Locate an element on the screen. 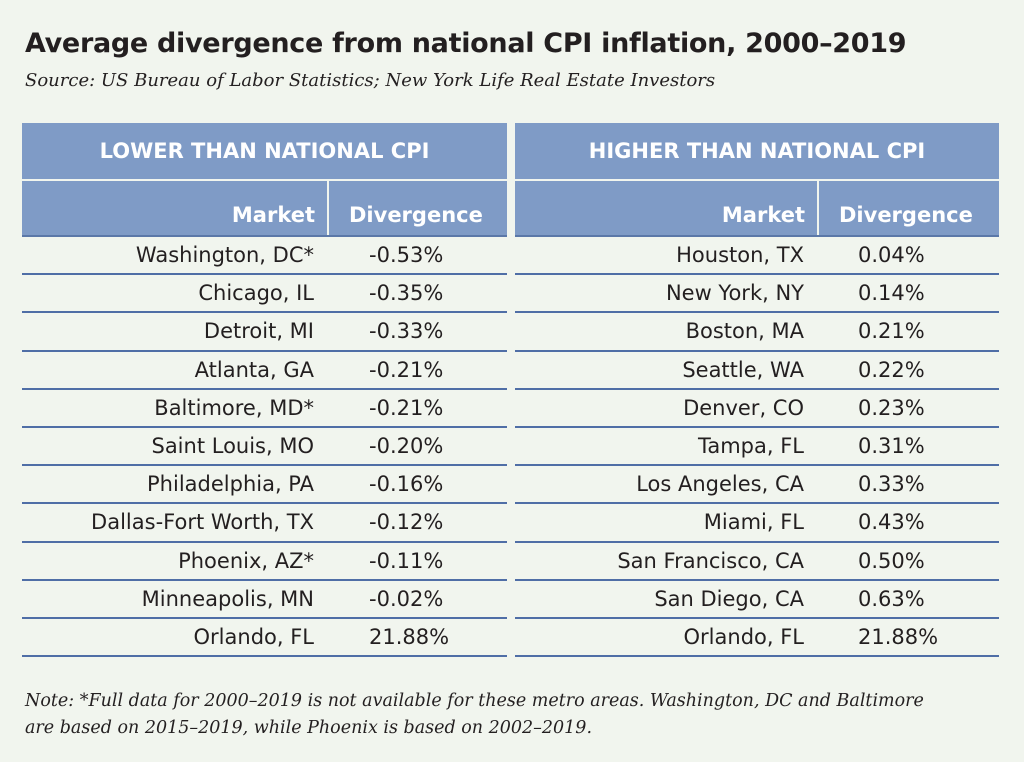  table-row: San Francisco, CA 0.50% is located at coordinates (757, 562).